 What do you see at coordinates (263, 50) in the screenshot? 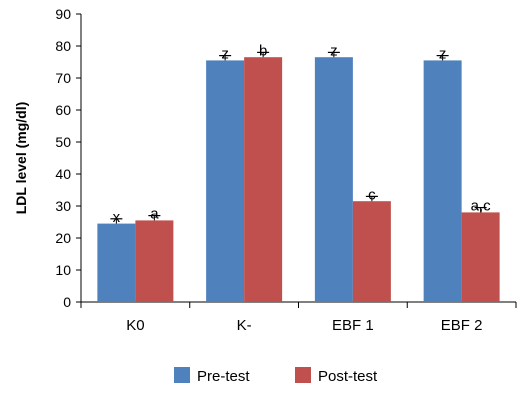
I see `significance-label: b` at bounding box center [263, 50].